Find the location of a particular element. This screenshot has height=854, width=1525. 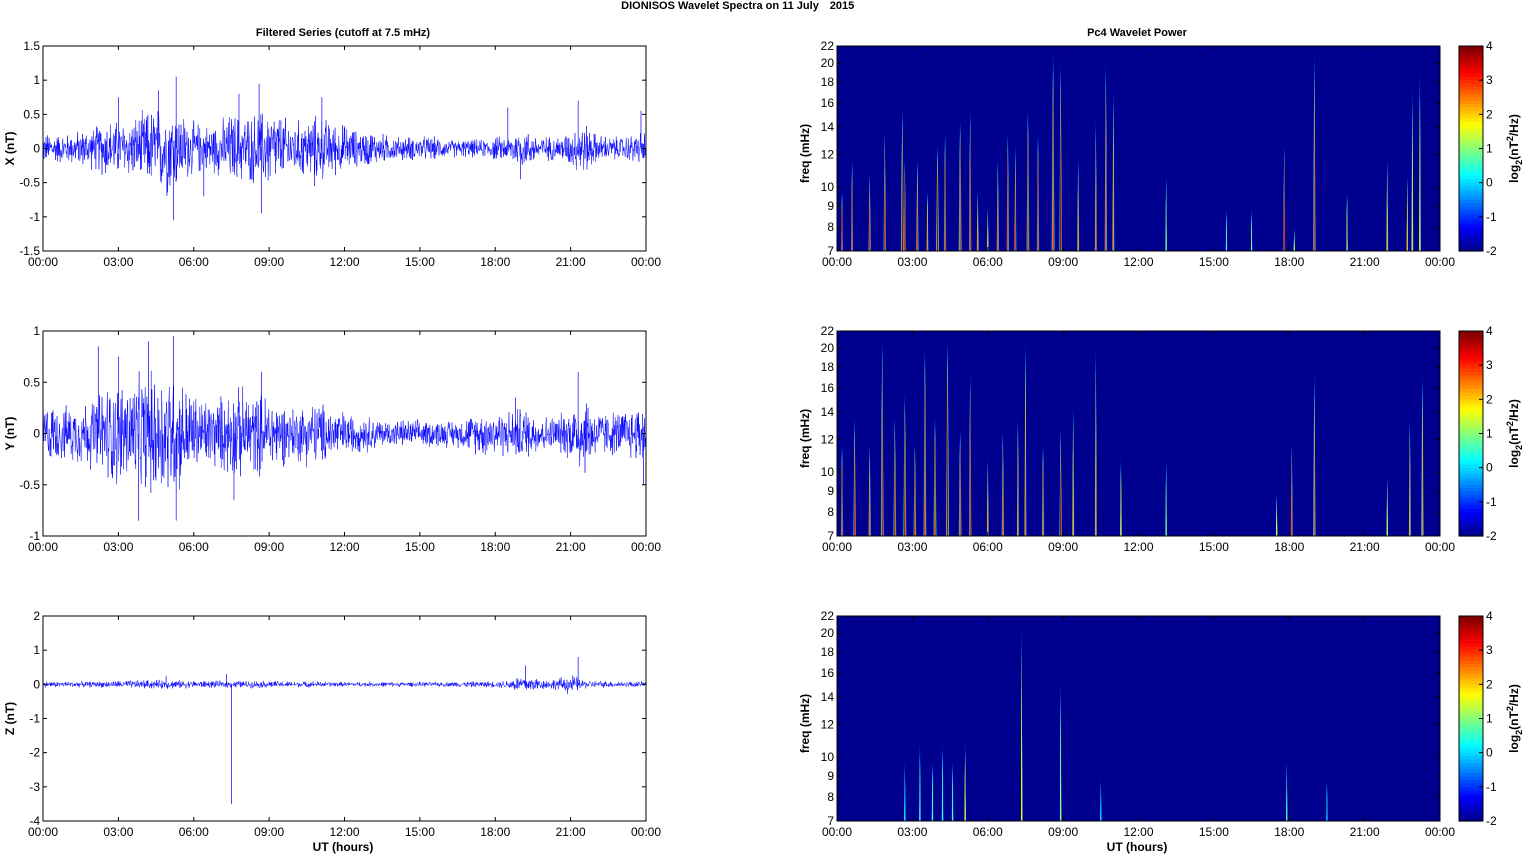

colorbar-tick-label: -2 is located at coordinates (1491, 251).